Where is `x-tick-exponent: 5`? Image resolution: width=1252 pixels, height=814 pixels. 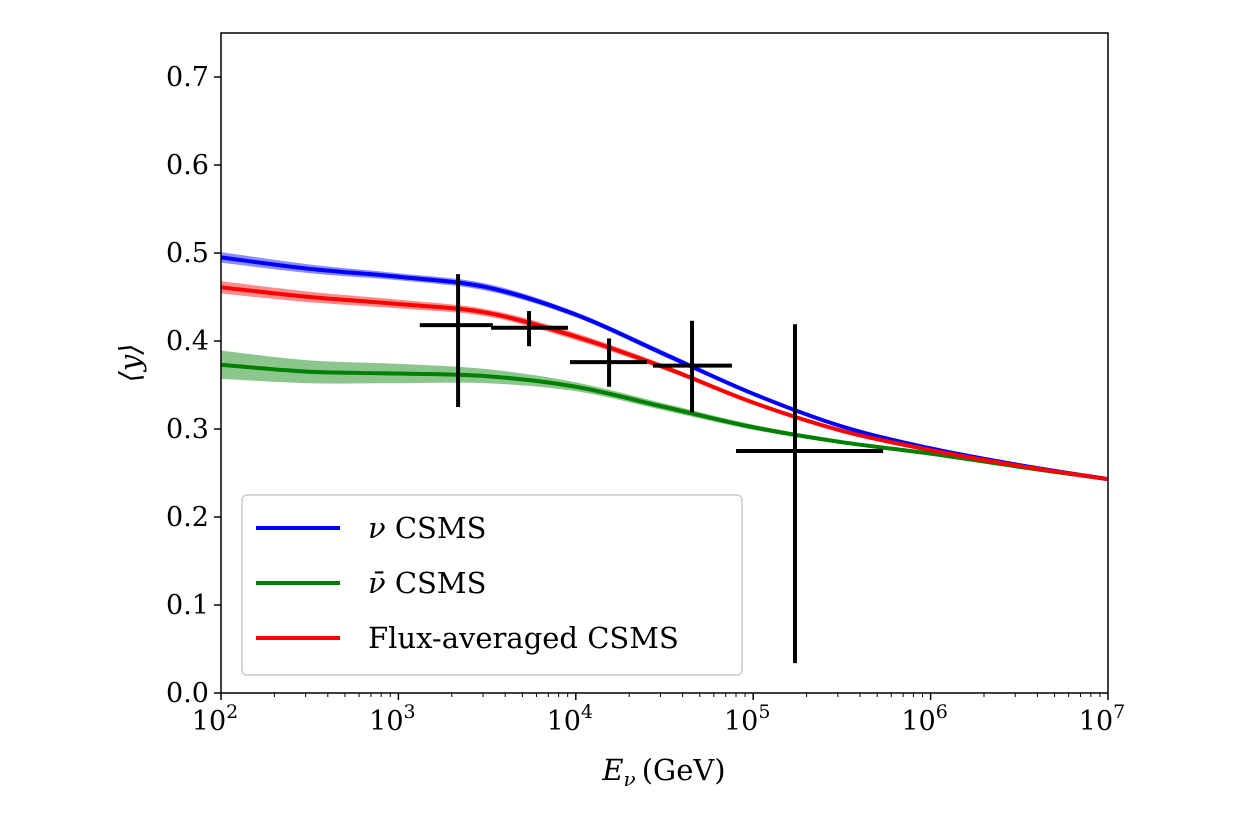 x-tick-exponent: 5 is located at coordinates (764, 712).